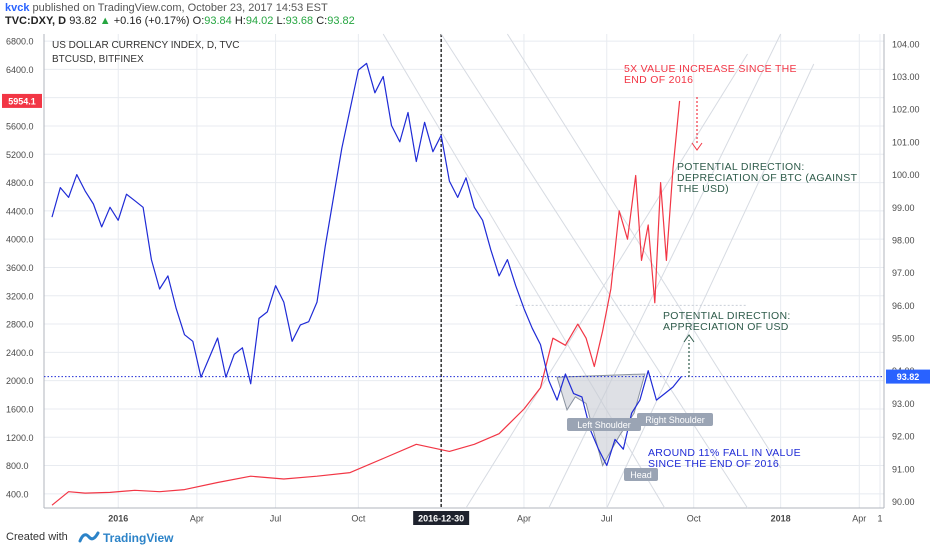 The height and width of the screenshot is (550, 932). What do you see at coordinates (767, 178) in the screenshot?
I see `annotation-text: DEPRECIATION OF BTC (AGAINST` at bounding box center [767, 178].